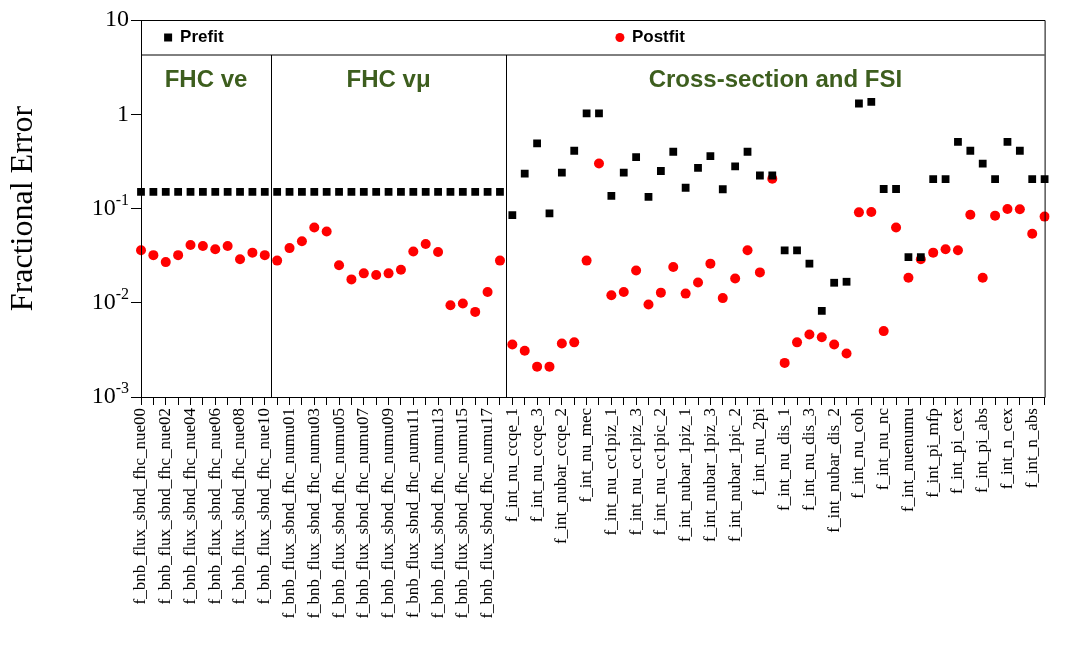 Image resolution: width=1068 pixels, height=665 pixels. Describe the element at coordinates (709, 475) in the screenshot. I see `x-tick-label: f_int_nubar_1piz_3` at that location.